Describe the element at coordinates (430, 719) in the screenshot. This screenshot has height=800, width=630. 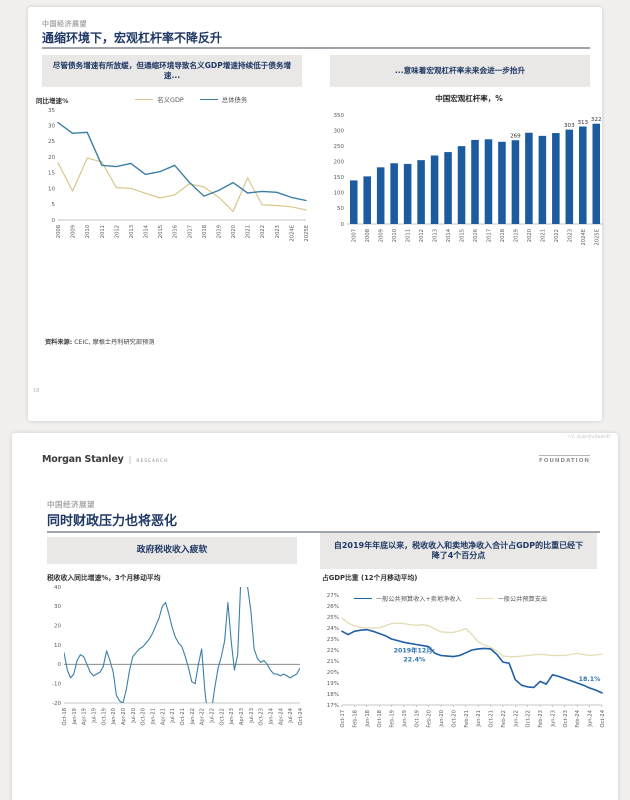
I see `svg-text: Feb-20` at that location.